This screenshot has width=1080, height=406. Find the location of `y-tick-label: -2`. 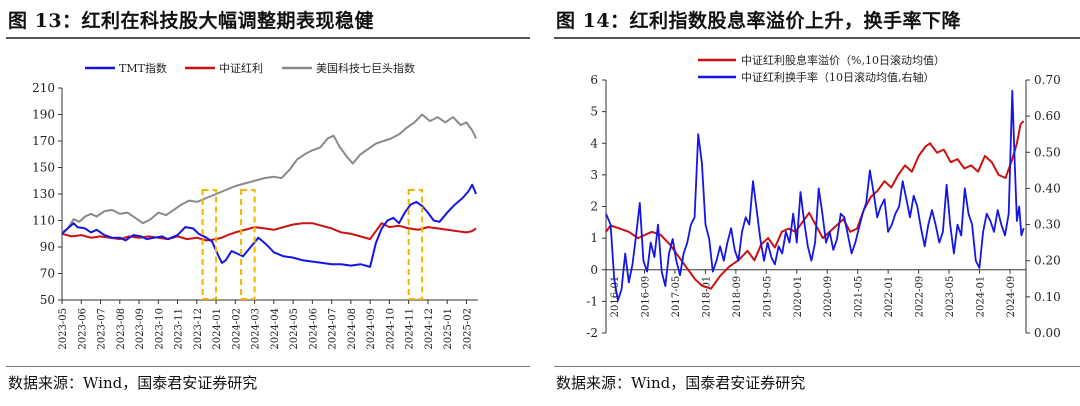

y-tick-label: -2 is located at coordinates (592, 333).